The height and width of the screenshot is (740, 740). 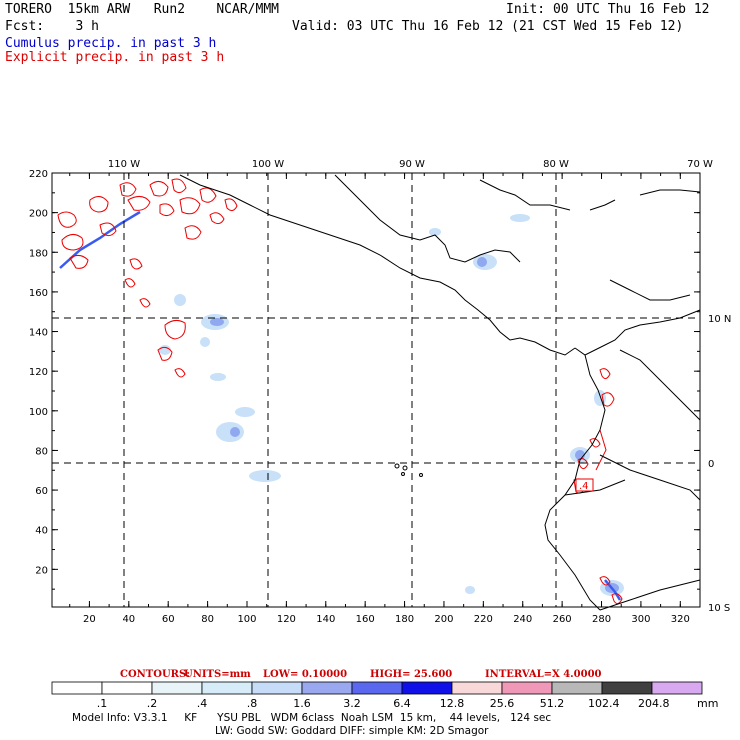 What do you see at coordinates (654, 703) in the screenshot?
I see `legend-value: 204.8` at bounding box center [654, 703].